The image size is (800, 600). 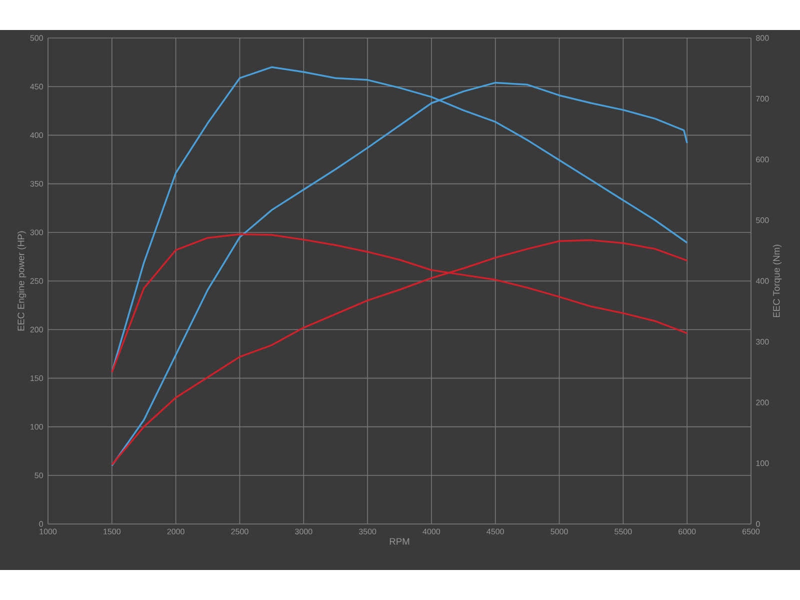 I want to click on y-tick-label: 50, so click(x=38, y=475).